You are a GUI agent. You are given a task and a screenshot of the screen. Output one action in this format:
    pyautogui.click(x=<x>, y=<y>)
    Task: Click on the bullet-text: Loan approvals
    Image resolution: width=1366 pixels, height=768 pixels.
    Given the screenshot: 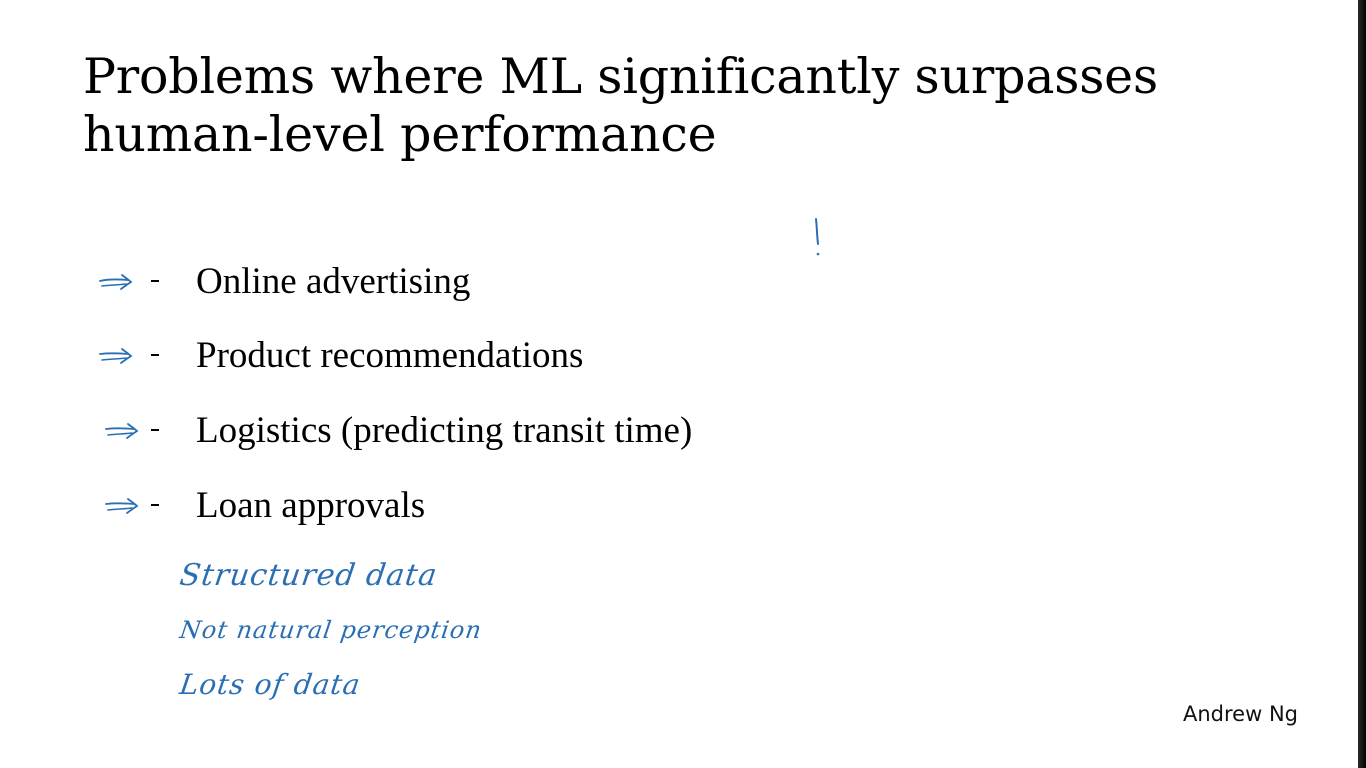 What is the action you would take?
    pyautogui.click(x=311, y=505)
    